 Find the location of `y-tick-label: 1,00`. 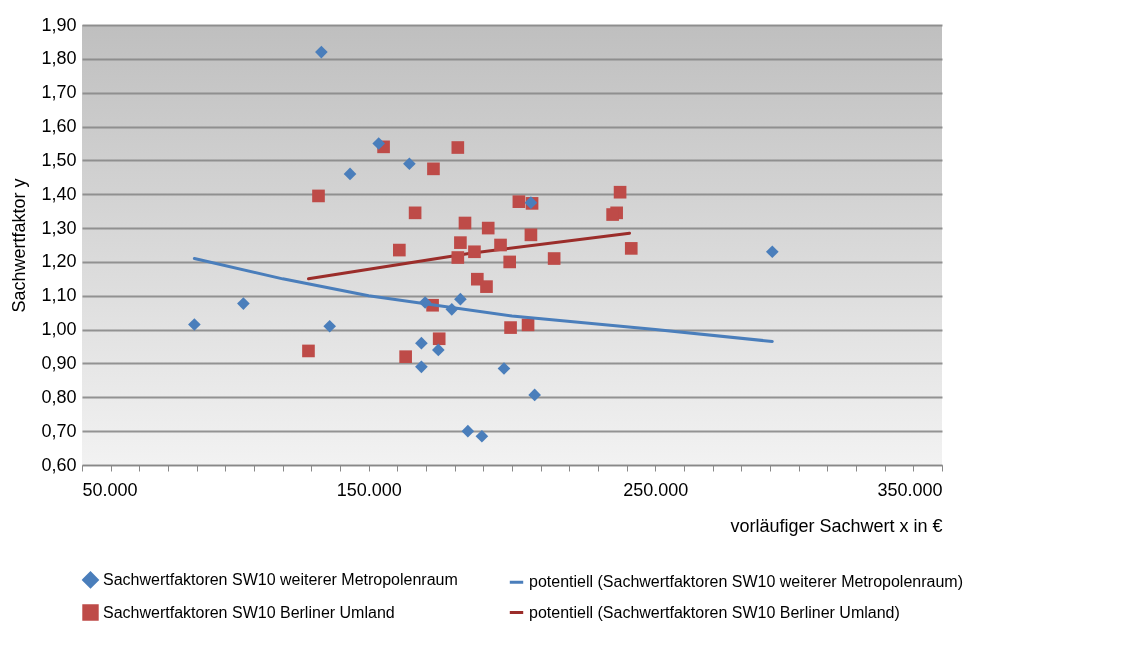

y-tick-label: 1,00 is located at coordinates (59, 329).